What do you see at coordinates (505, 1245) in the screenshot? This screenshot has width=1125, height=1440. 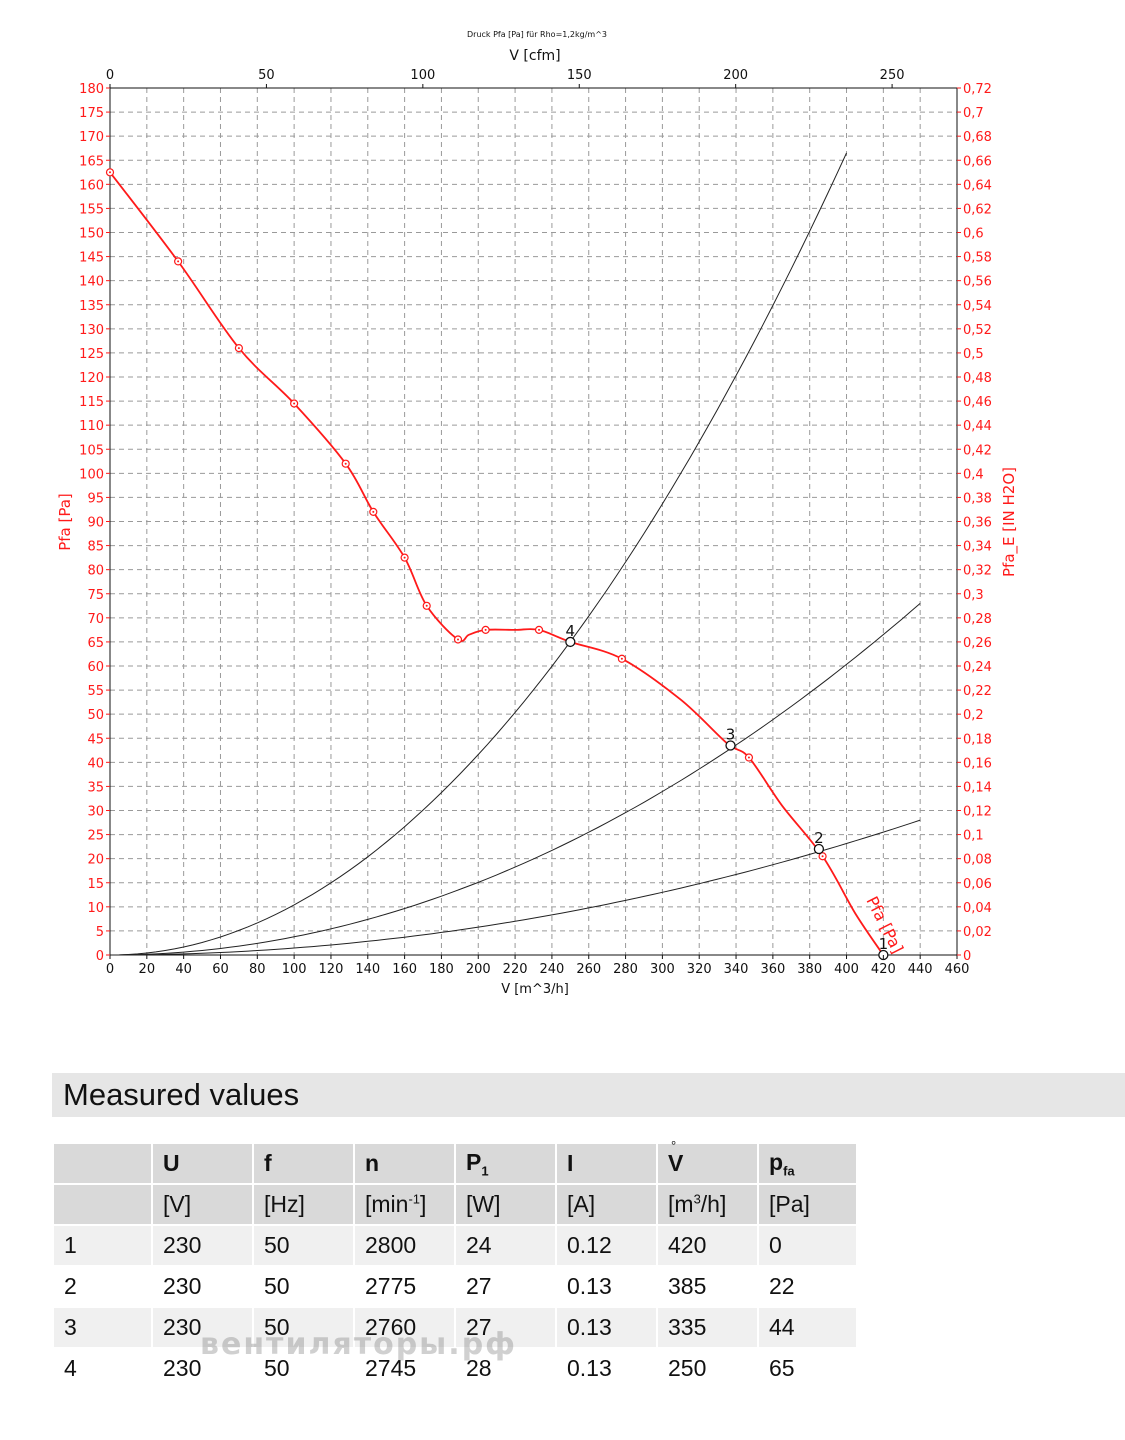 I see `cell: 24` at bounding box center [505, 1245].